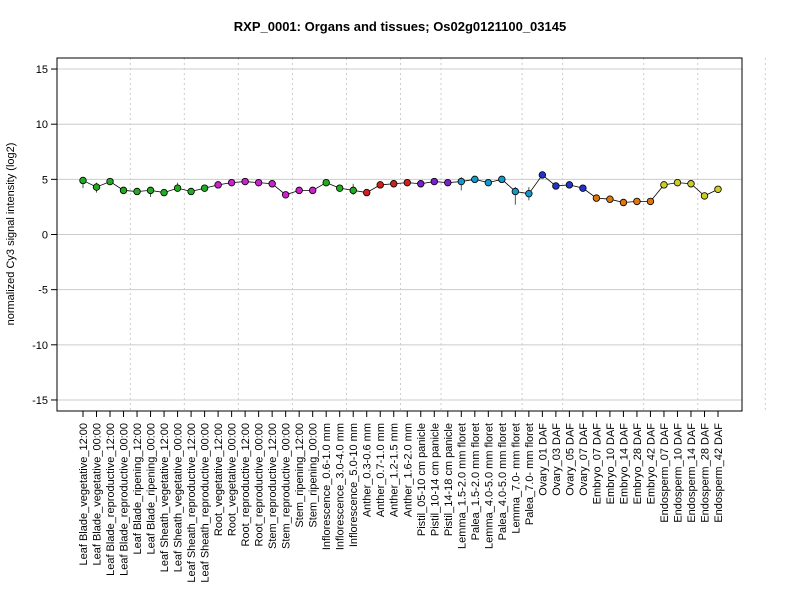 The height and width of the screenshot is (600, 800). What do you see at coordinates (40, 401) in the screenshot?
I see `y-tick-label: -15` at bounding box center [40, 401].